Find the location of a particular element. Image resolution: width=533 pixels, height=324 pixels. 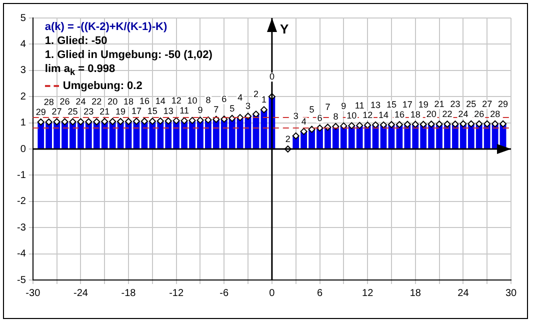

y-tick-label: 5 is located at coordinates (23, 18).